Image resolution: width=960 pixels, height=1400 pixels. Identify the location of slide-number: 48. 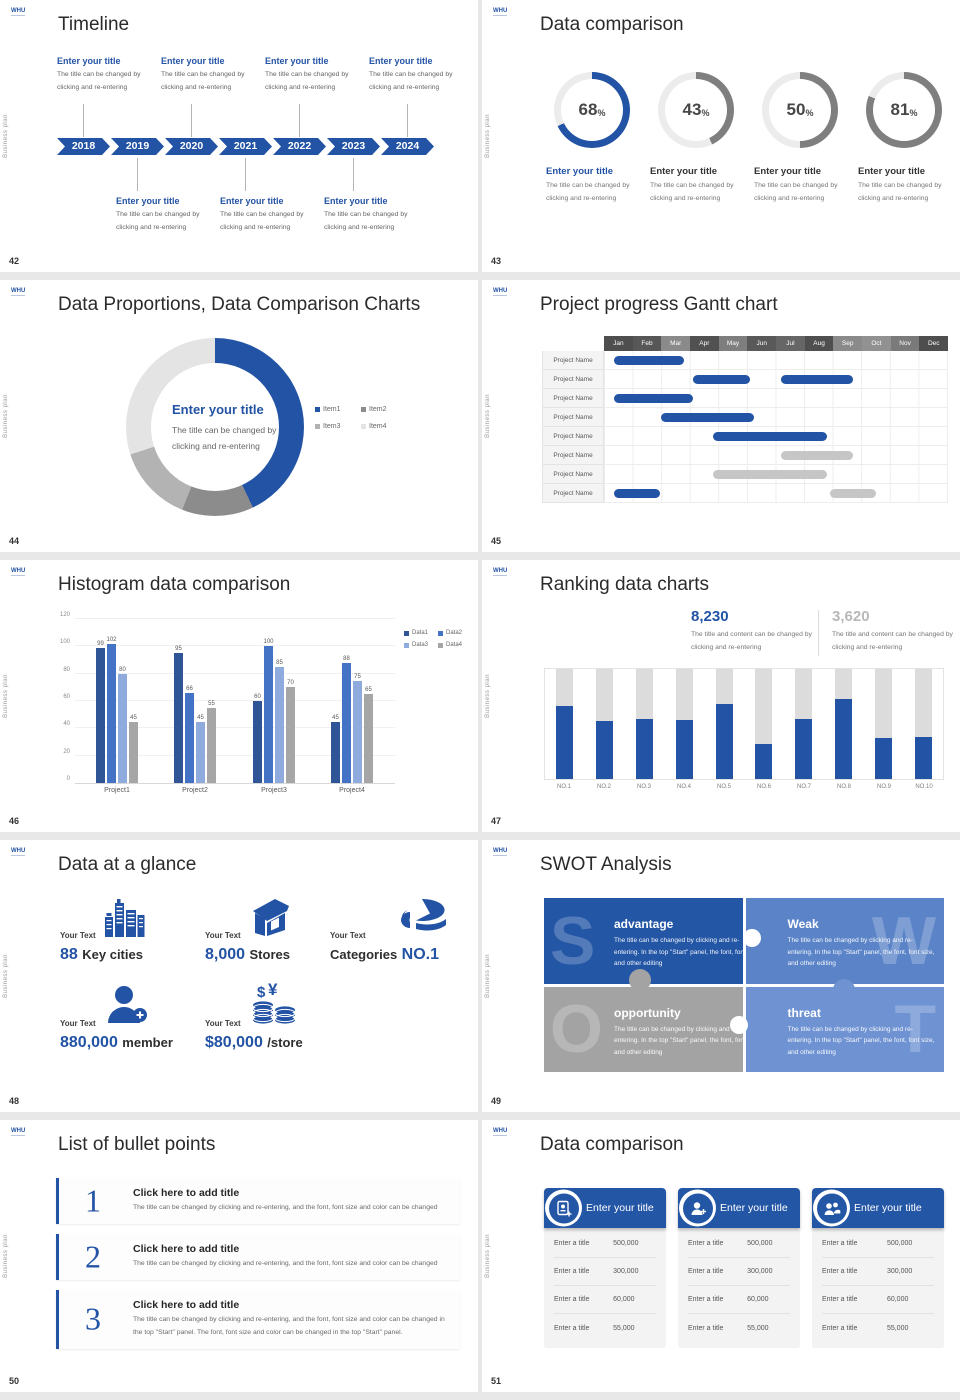
(14, 1101).